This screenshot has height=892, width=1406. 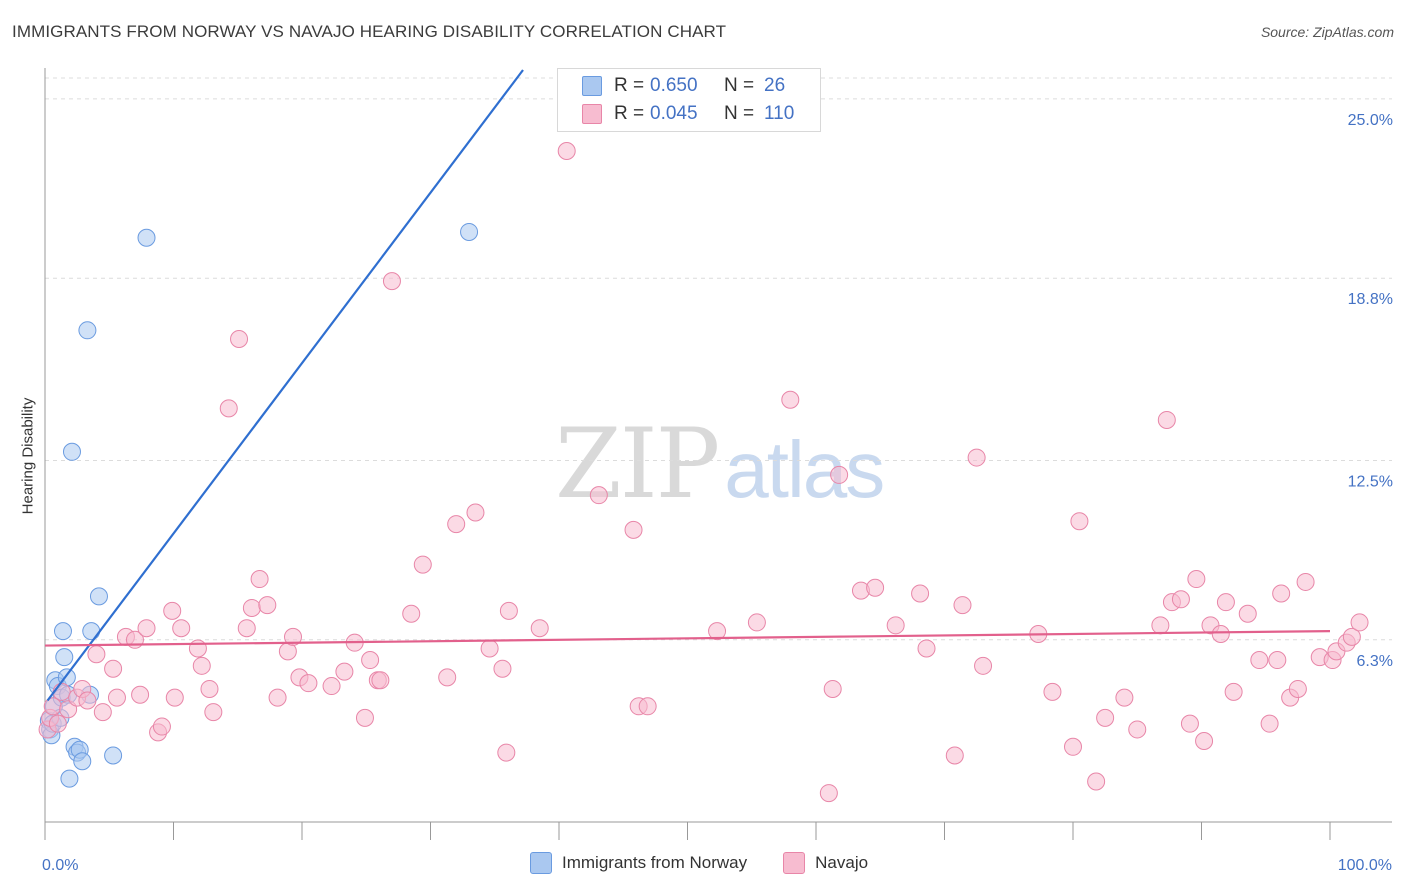 What do you see at coordinates (689, 100) in the screenshot?
I see `correlation-legend: R = 0.650 N = 26 R = 0.045 N = 110` at bounding box center [689, 100].